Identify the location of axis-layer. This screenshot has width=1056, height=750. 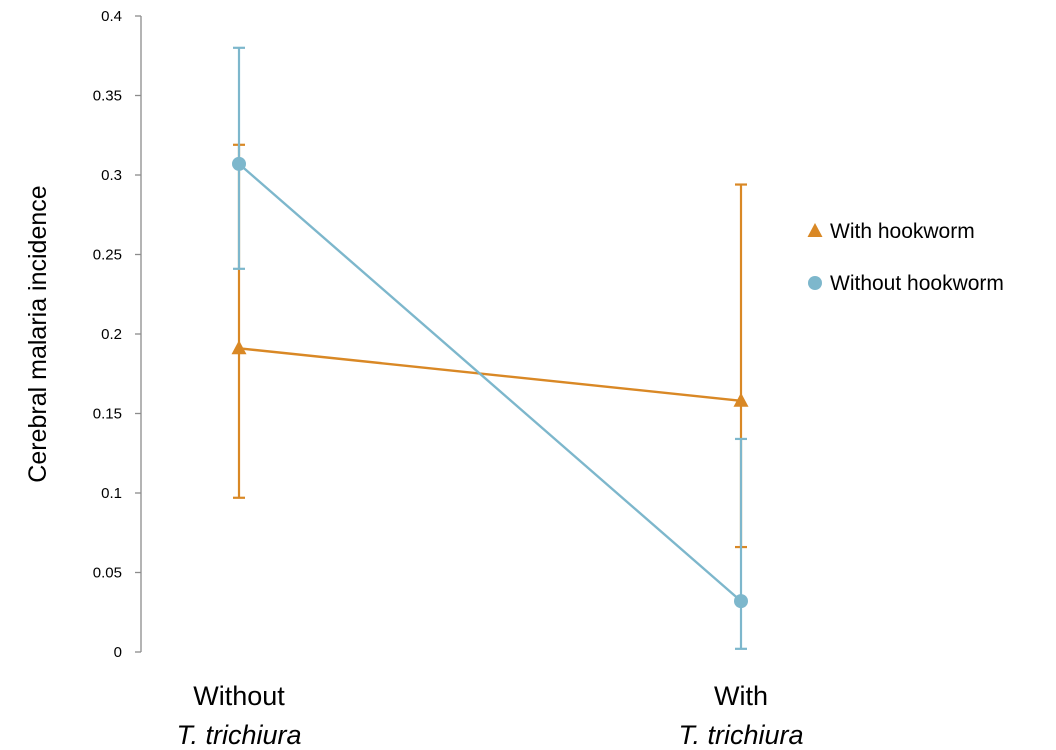
(138, 334).